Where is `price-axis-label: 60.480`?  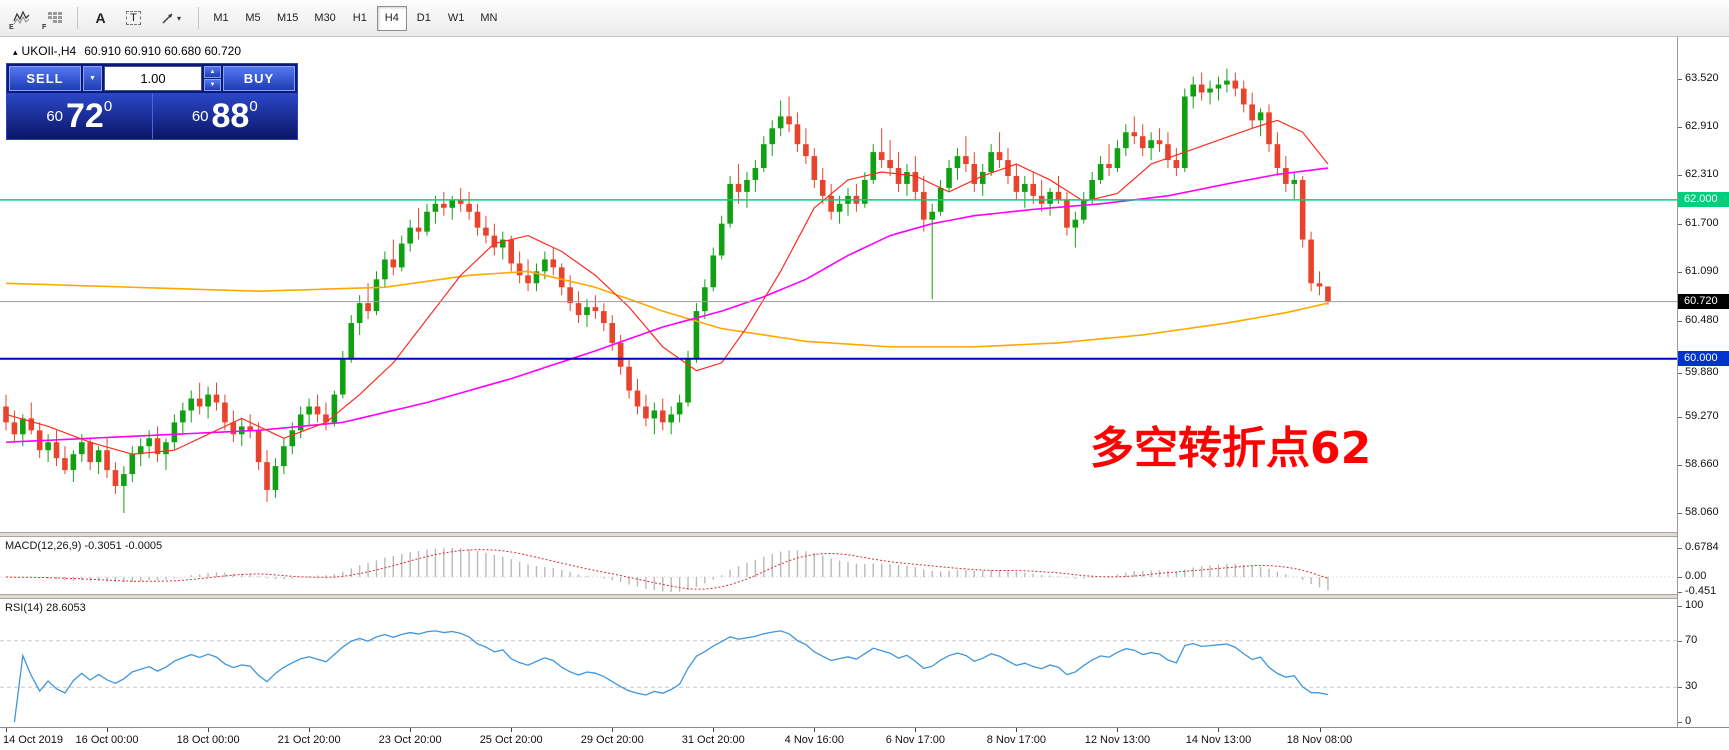
price-axis-label: 60.480 is located at coordinates (1702, 319).